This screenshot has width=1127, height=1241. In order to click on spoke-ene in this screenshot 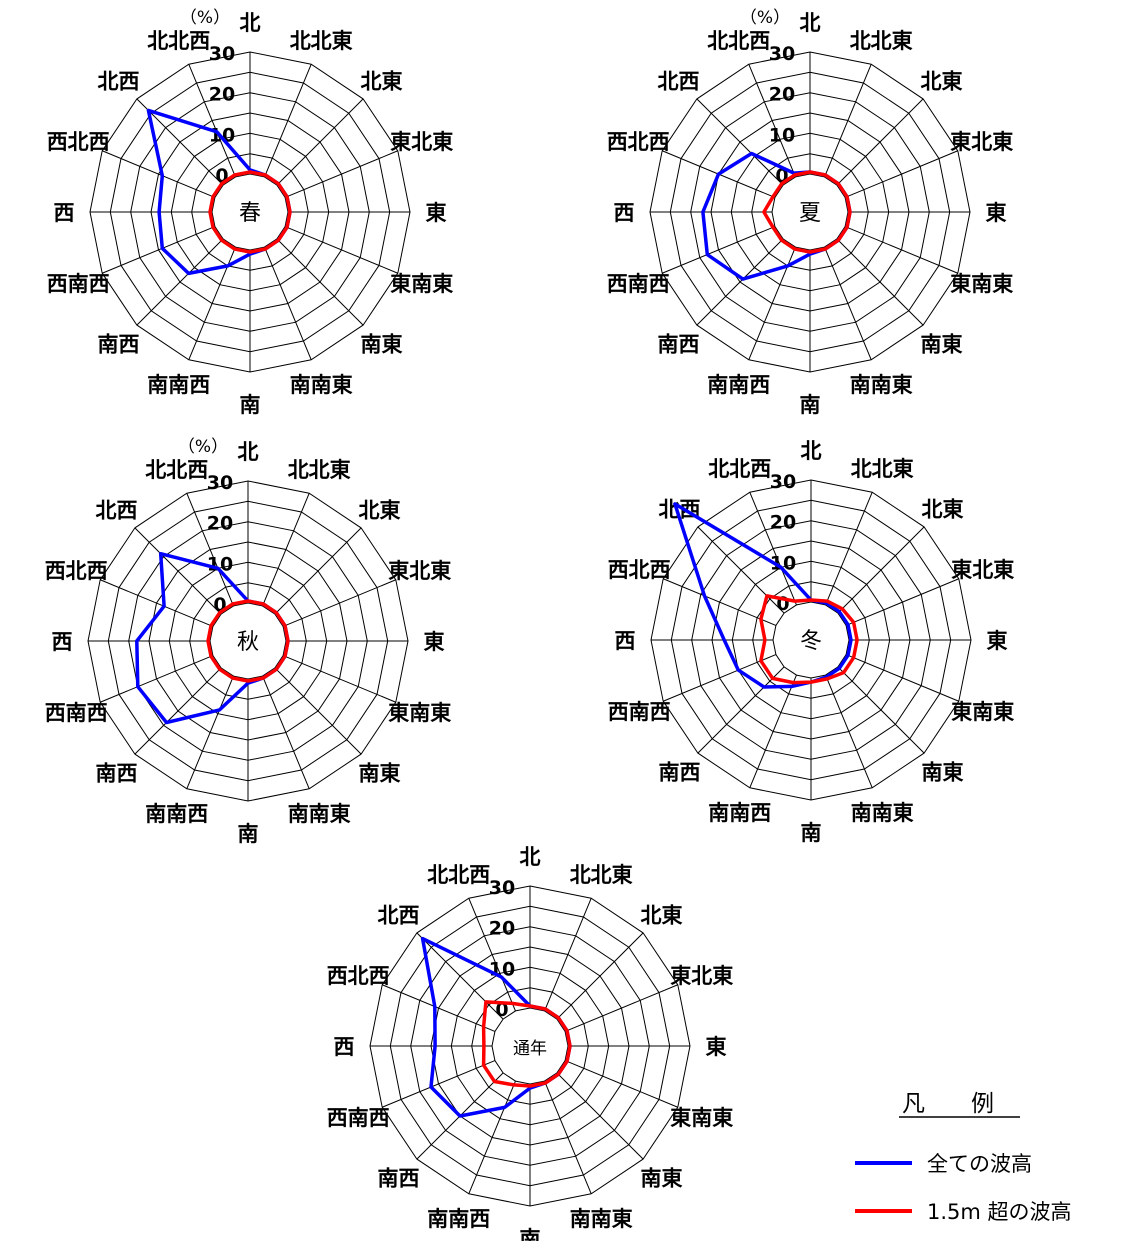, I will do `click(621, 1008)`.